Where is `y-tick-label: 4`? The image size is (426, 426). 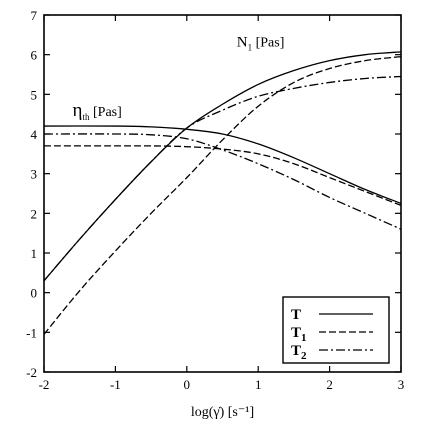
y-tick-label: 4 is located at coordinates (34, 134).